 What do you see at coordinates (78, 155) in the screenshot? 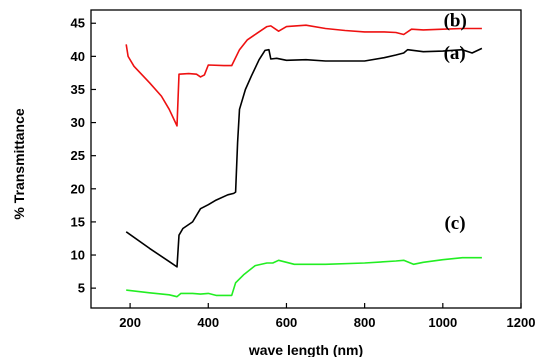
I see `y-tick-label: 25` at bounding box center [78, 155].